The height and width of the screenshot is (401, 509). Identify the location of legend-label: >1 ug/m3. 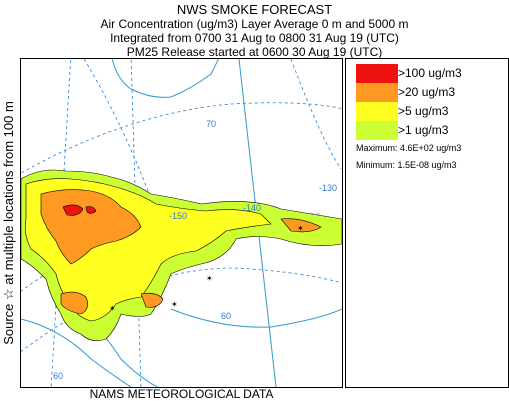
(423, 130).